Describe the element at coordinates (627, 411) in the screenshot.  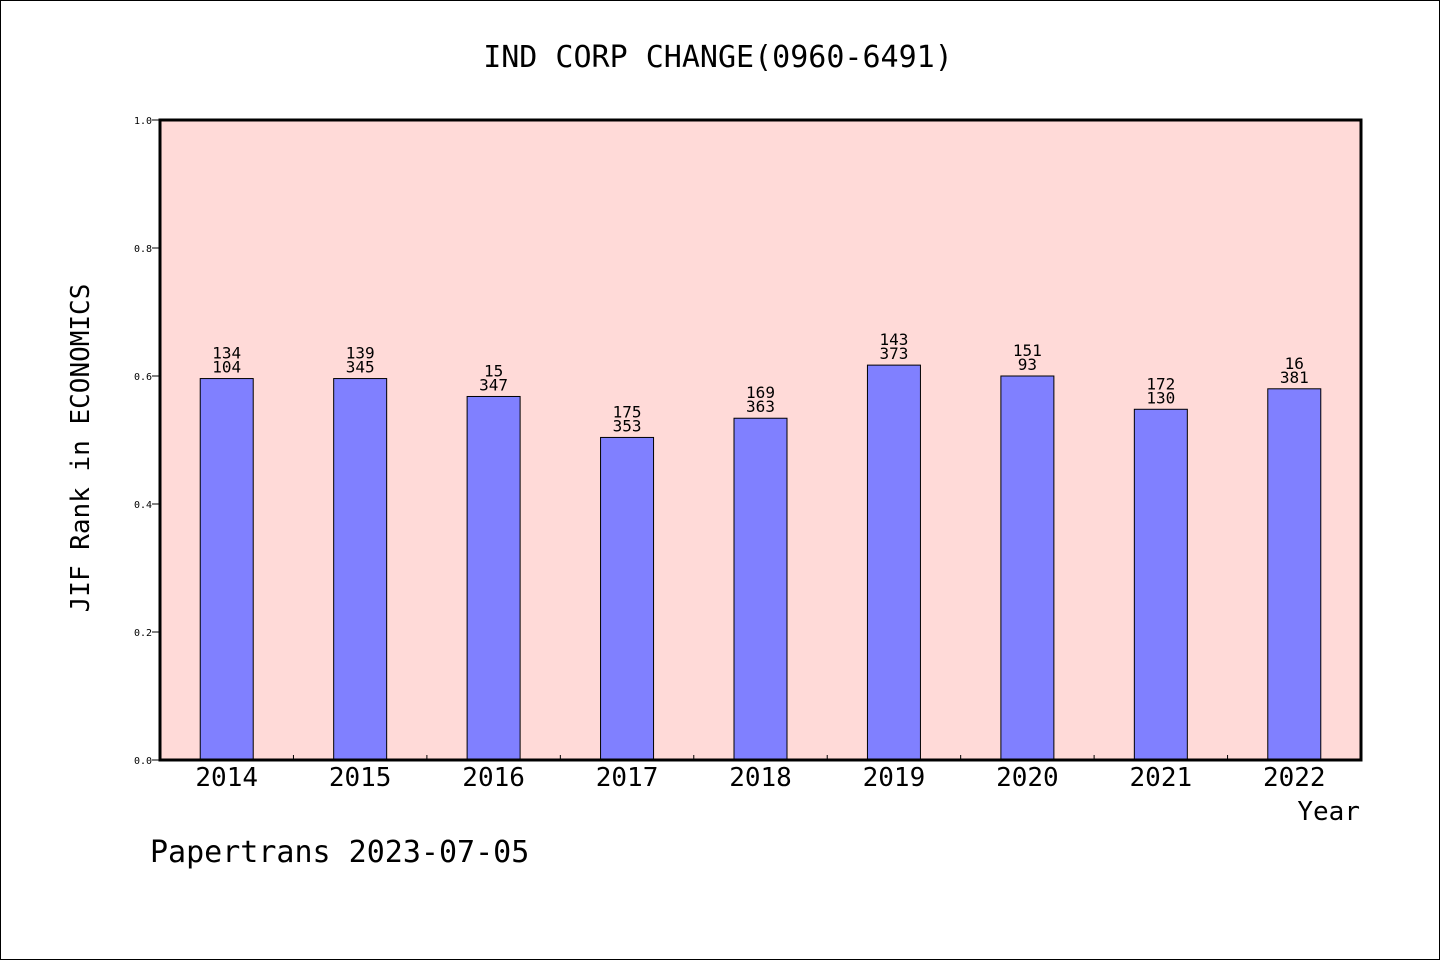
I see `data-label-top: 175` at that location.